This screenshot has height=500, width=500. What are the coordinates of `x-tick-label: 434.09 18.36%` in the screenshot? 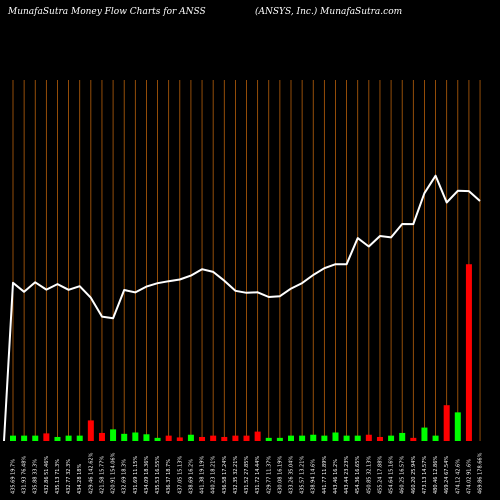 It's located at (147, 475).